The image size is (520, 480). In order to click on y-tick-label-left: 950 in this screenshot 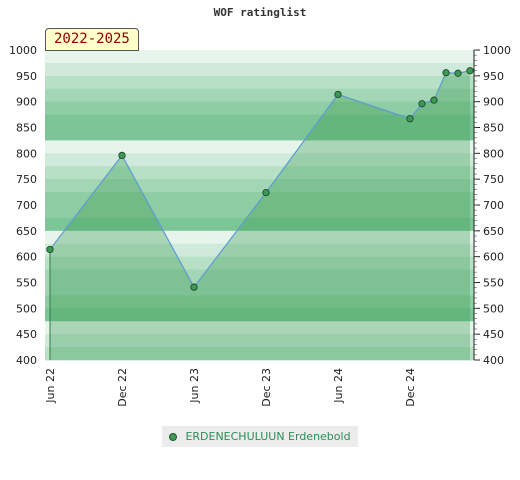, I will do `click(26, 76)`.